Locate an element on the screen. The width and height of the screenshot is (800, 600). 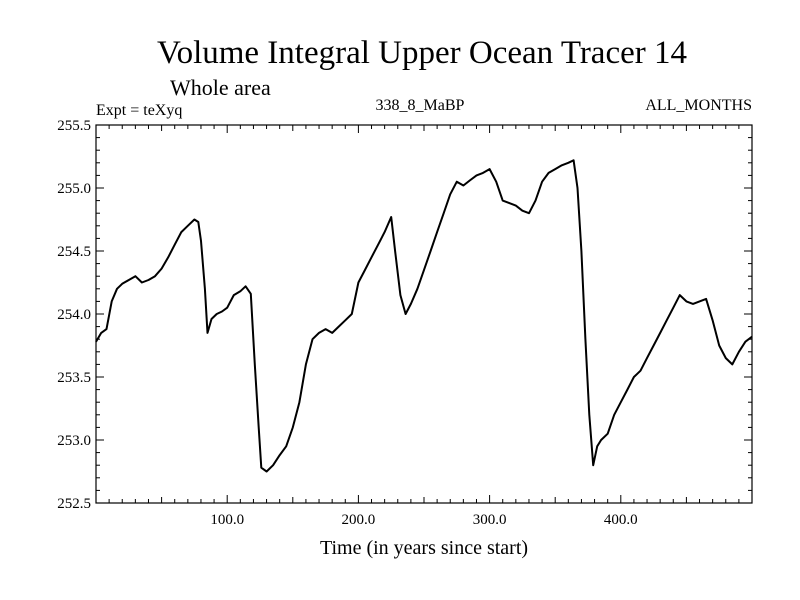
y-tick-label: 252.5 is located at coordinates (74, 504).